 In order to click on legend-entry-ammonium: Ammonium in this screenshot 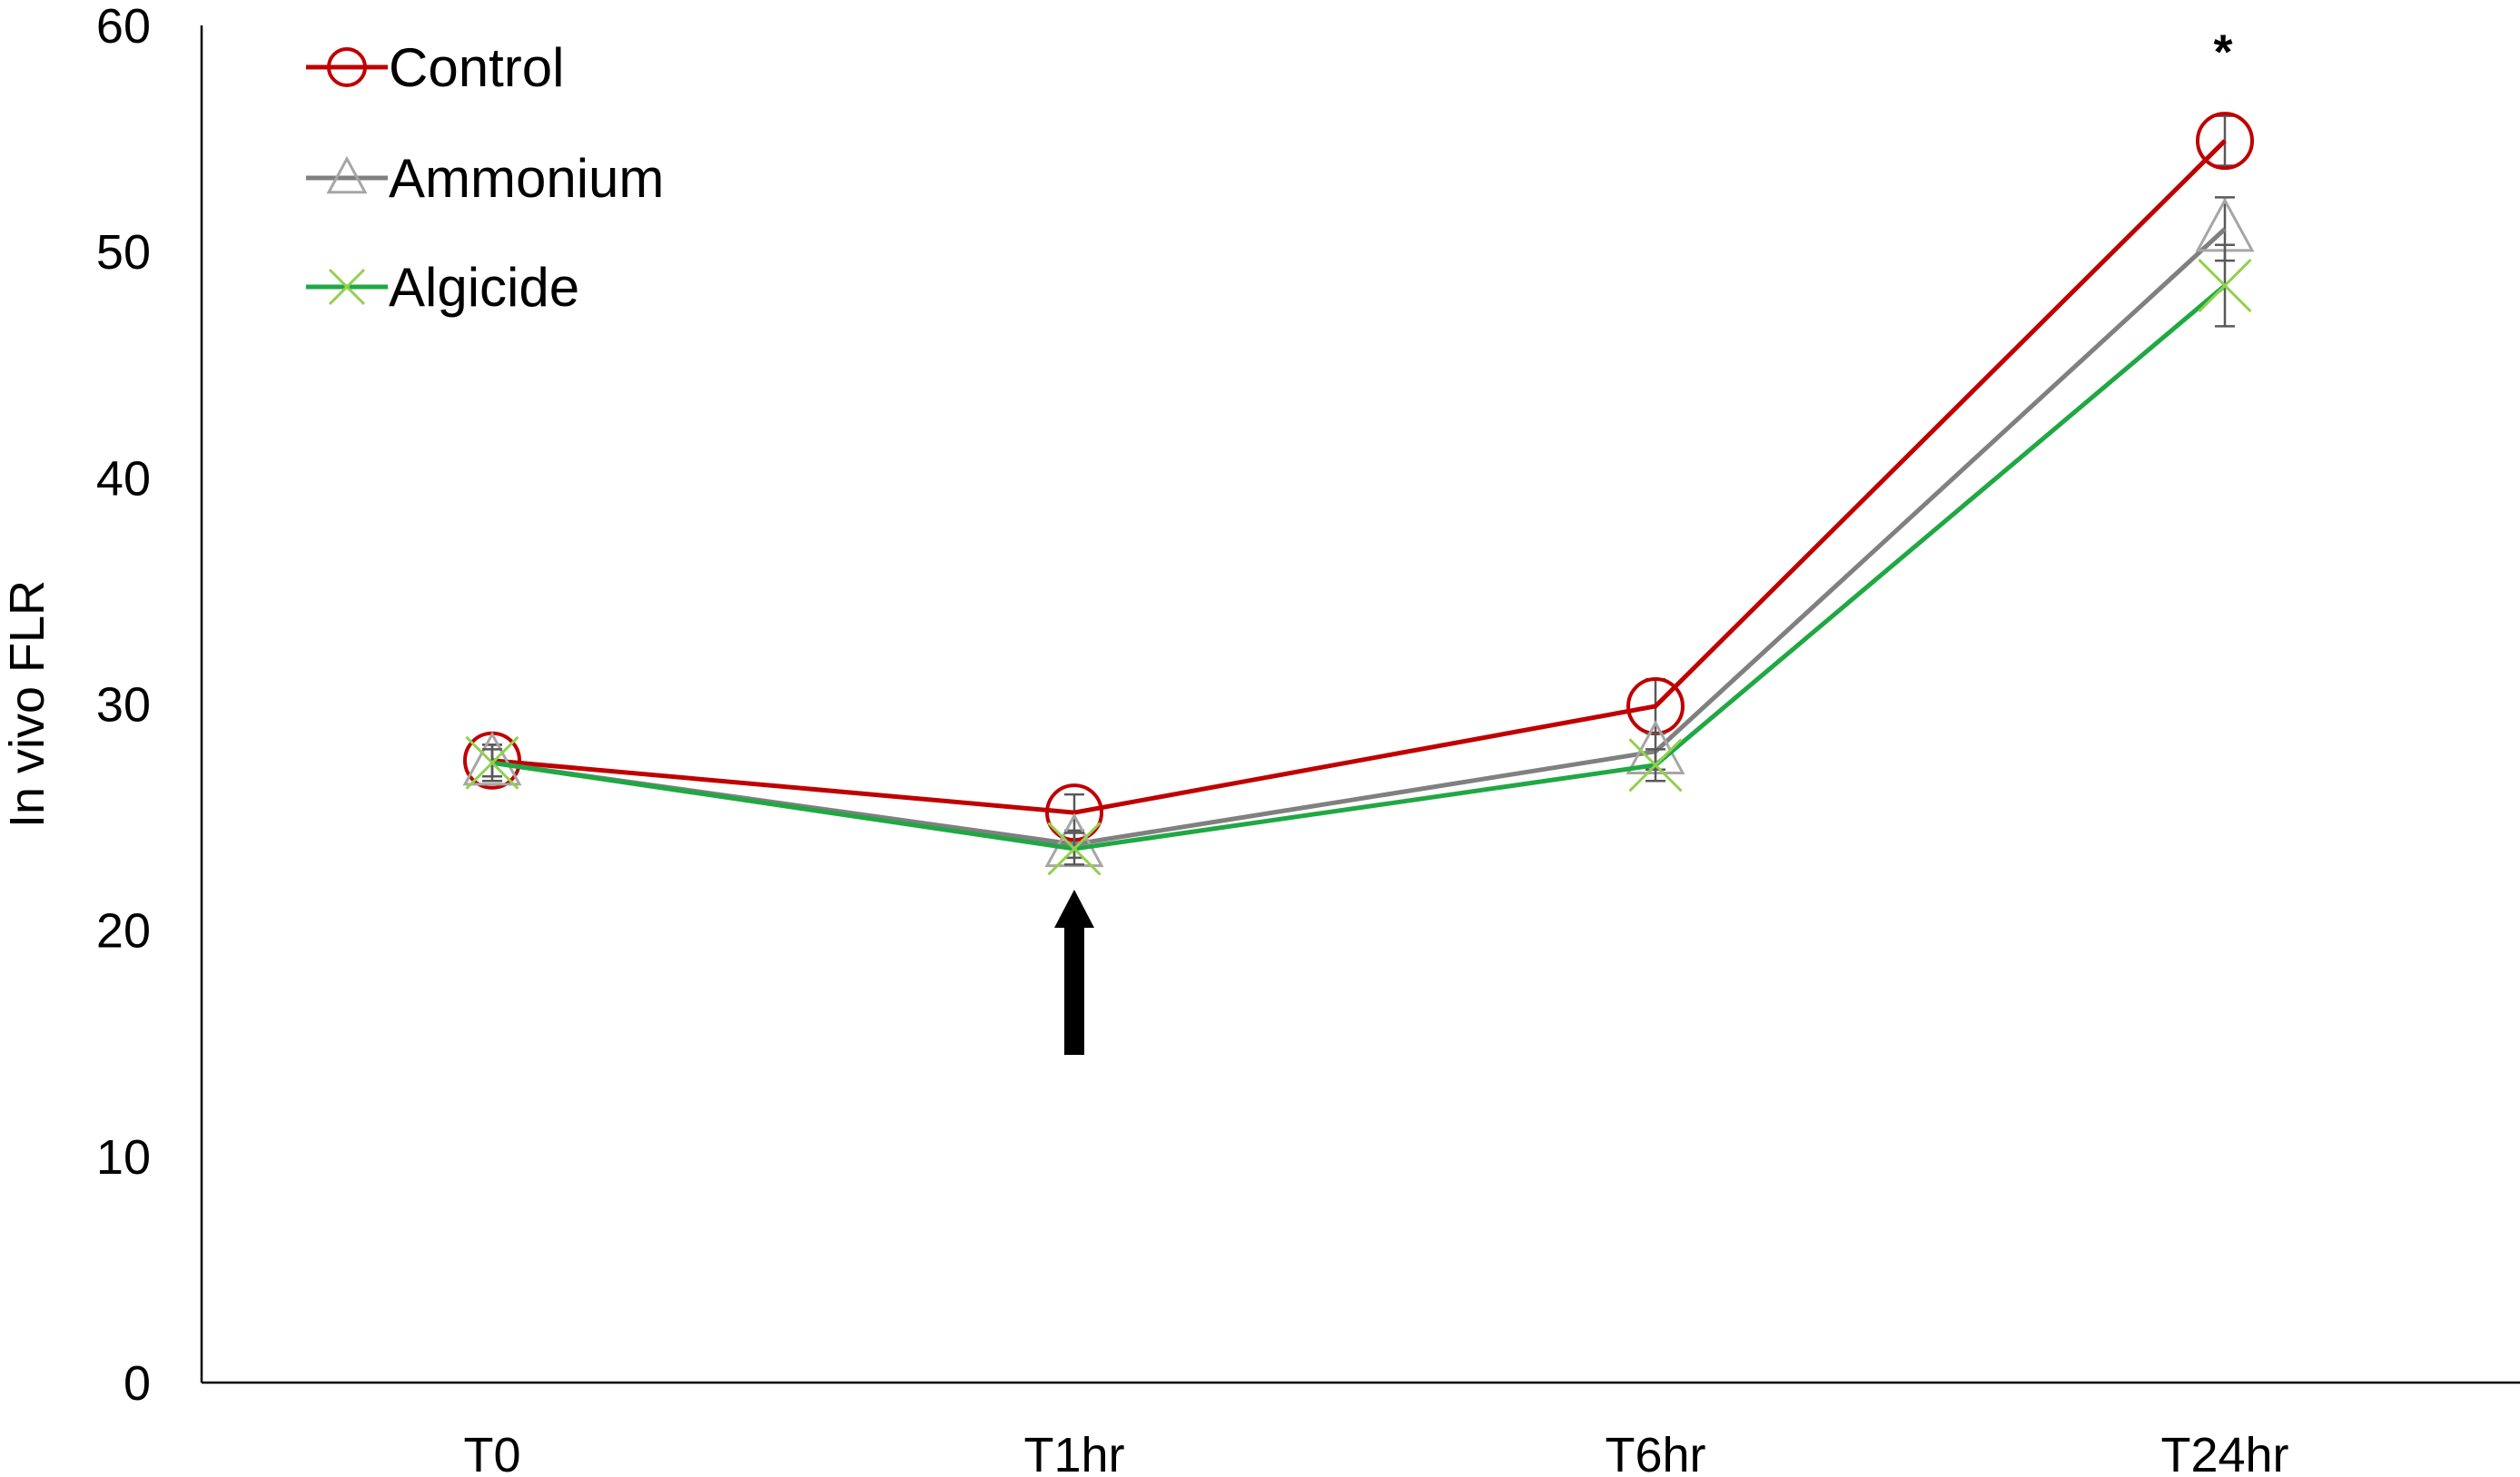, I will do `click(485, 178)`.